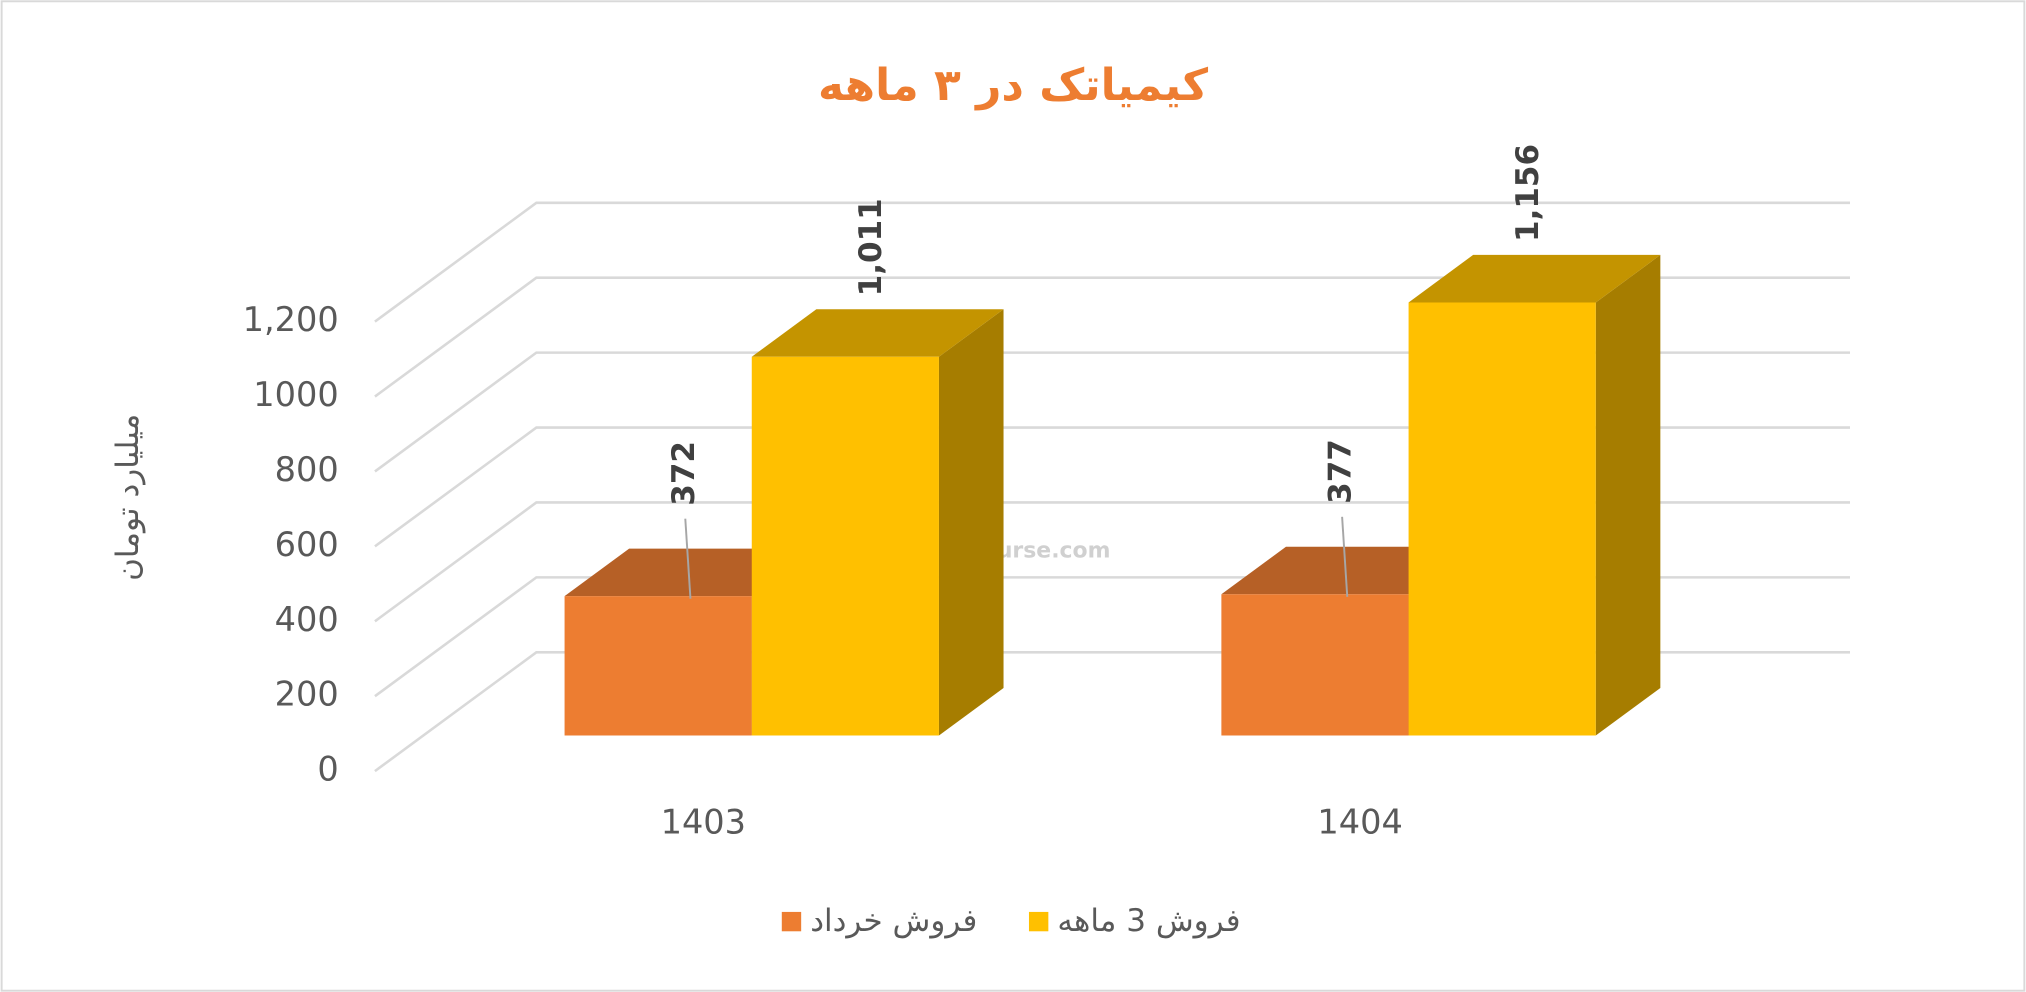  What do you see at coordinates (1341, 471) in the screenshot?
I see `value-label: 377` at bounding box center [1341, 471].